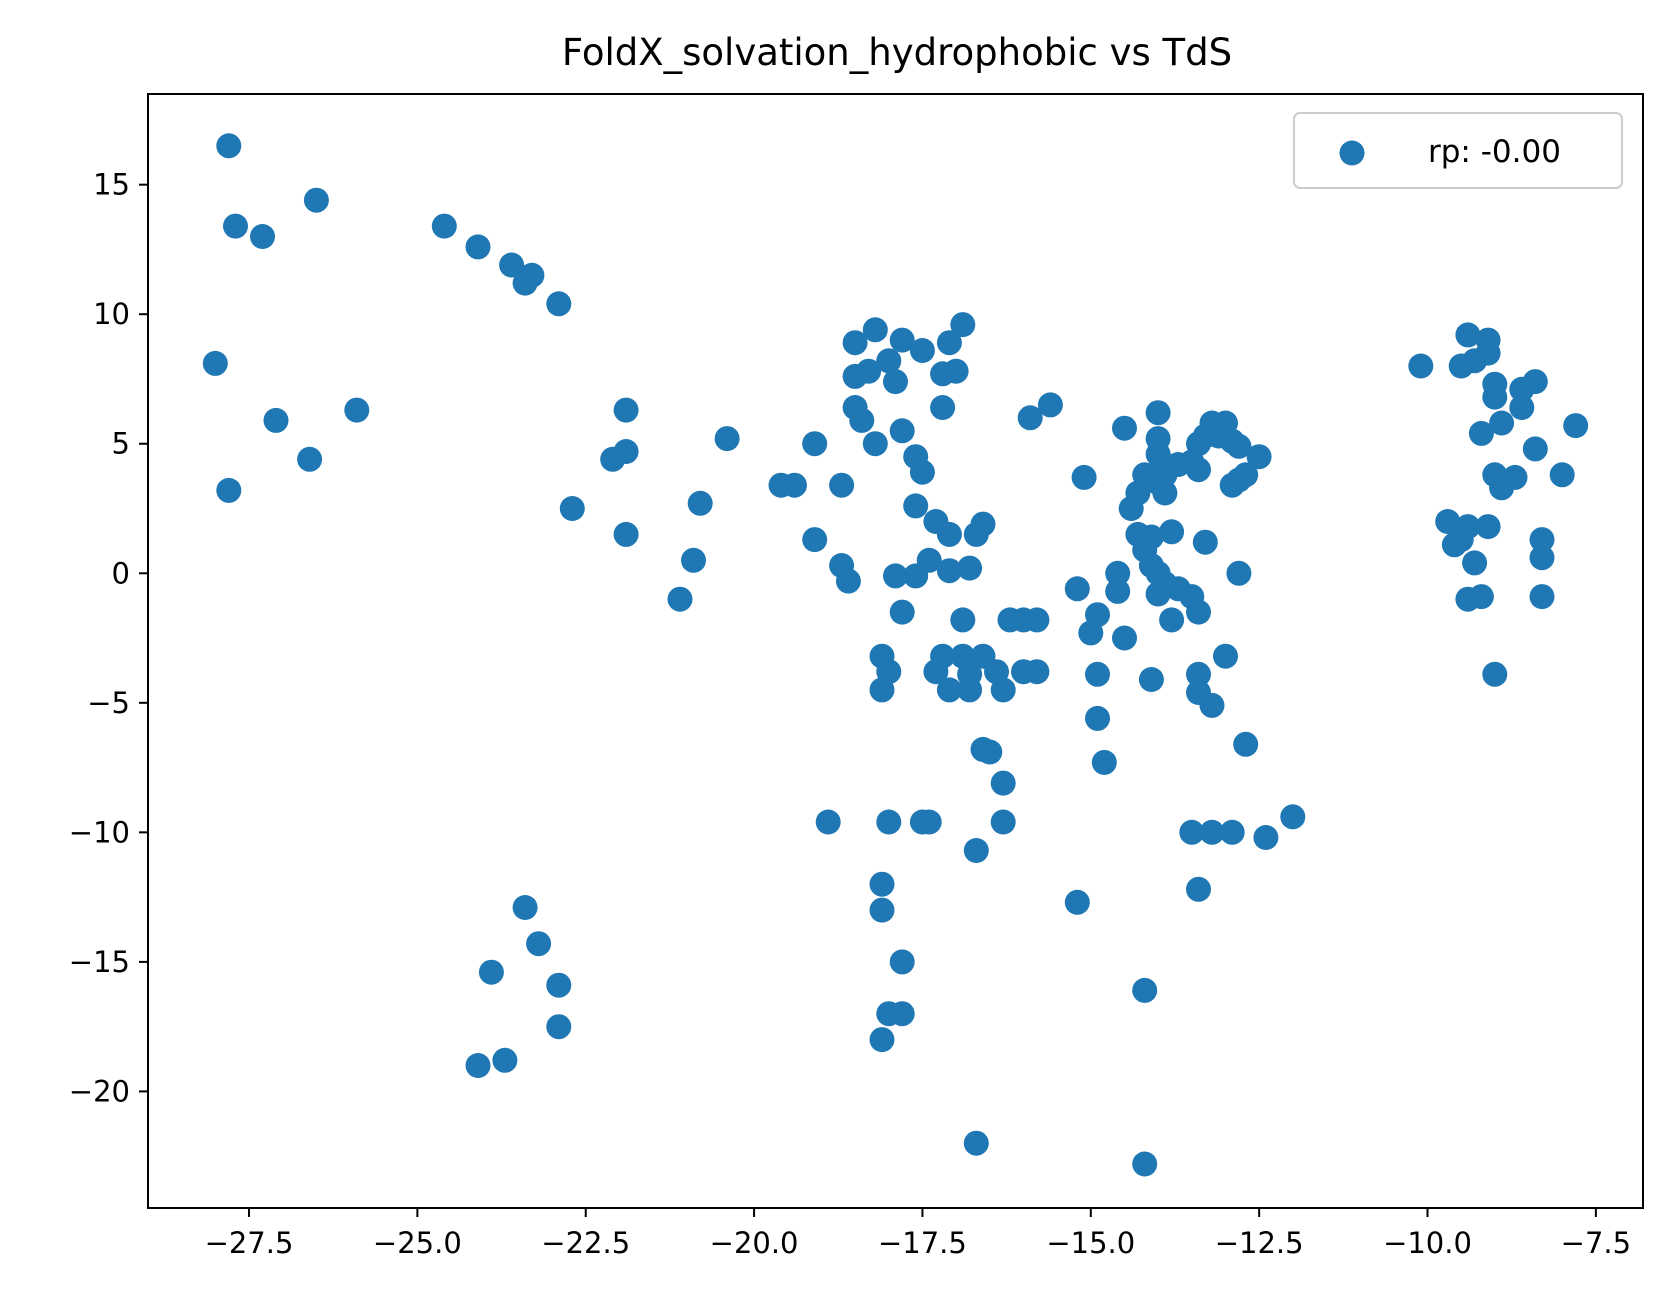 This screenshot has width=1670, height=1302. I want to click on x-tick-label: −15.0, so click(1090, 1243).